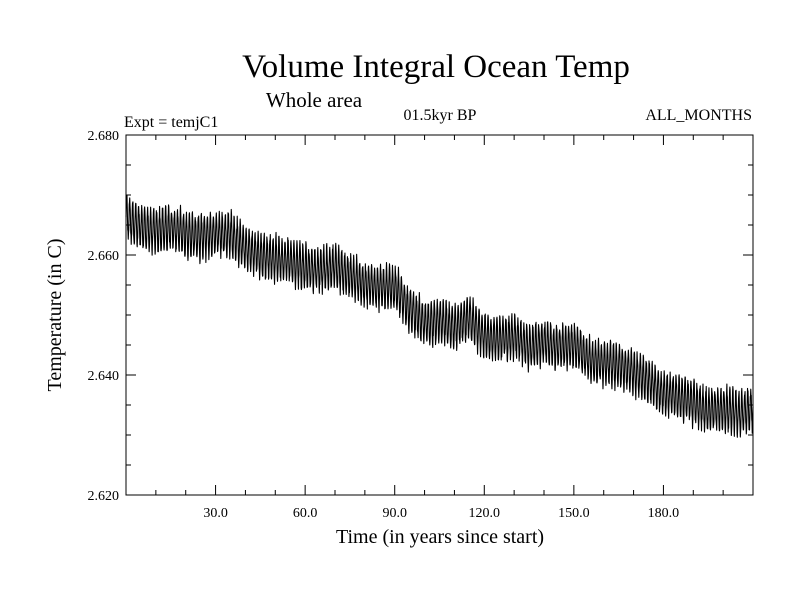 The width and height of the screenshot is (800, 600). Describe the element at coordinates (440, 115) in the screenshot. I see `period-annotation: 01.5kyr BP` at that location.